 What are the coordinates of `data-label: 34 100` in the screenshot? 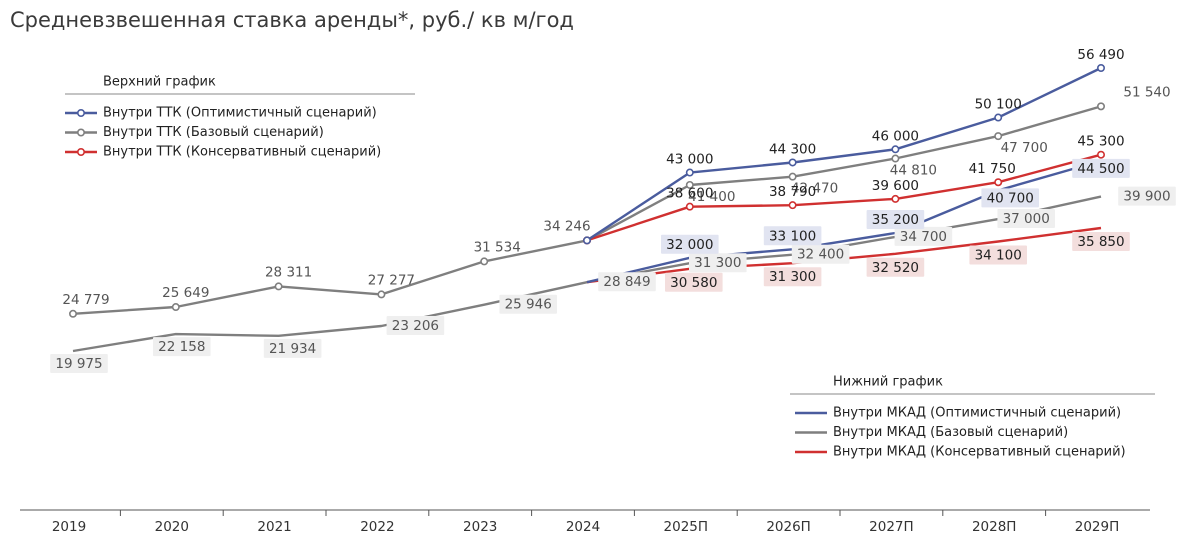 It's located at (998, 256).